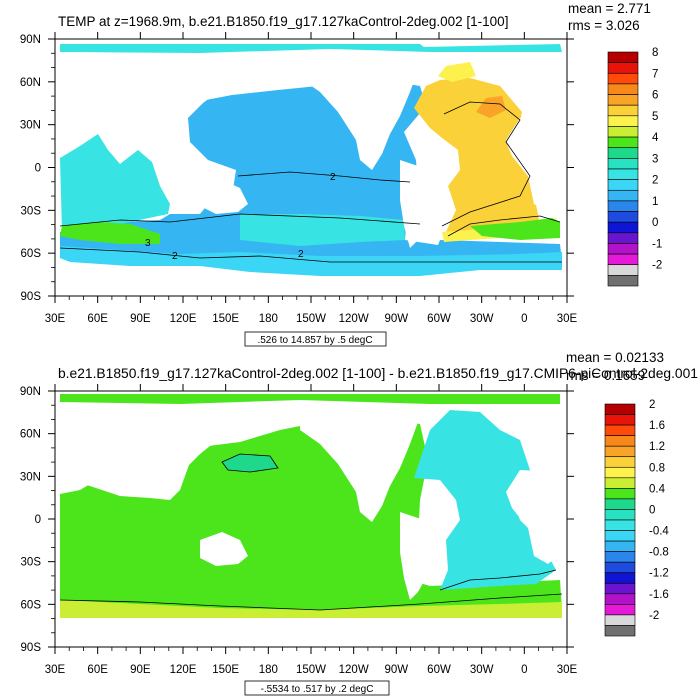 The width and height of the screenshot is (700, 700). Describe the element at coordinates (652, 405) in the screenshot. I see `colorbar-label: 2` at that location.